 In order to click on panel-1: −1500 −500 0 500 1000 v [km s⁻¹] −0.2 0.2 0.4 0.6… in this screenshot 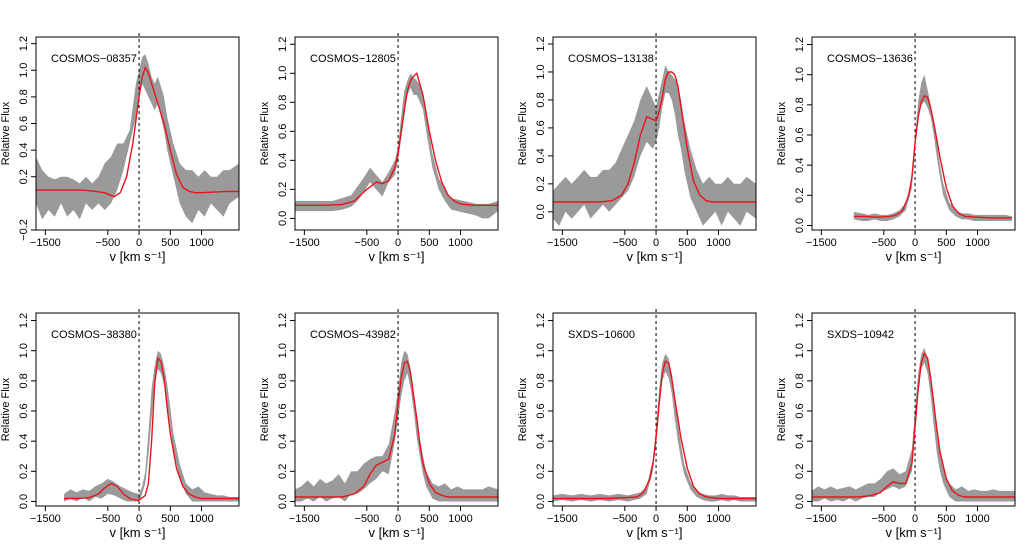, I will do `click(120, 148)`.